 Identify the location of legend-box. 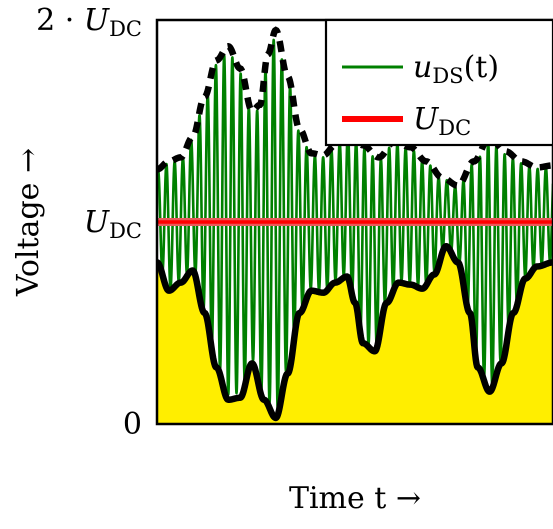
(438, 82).